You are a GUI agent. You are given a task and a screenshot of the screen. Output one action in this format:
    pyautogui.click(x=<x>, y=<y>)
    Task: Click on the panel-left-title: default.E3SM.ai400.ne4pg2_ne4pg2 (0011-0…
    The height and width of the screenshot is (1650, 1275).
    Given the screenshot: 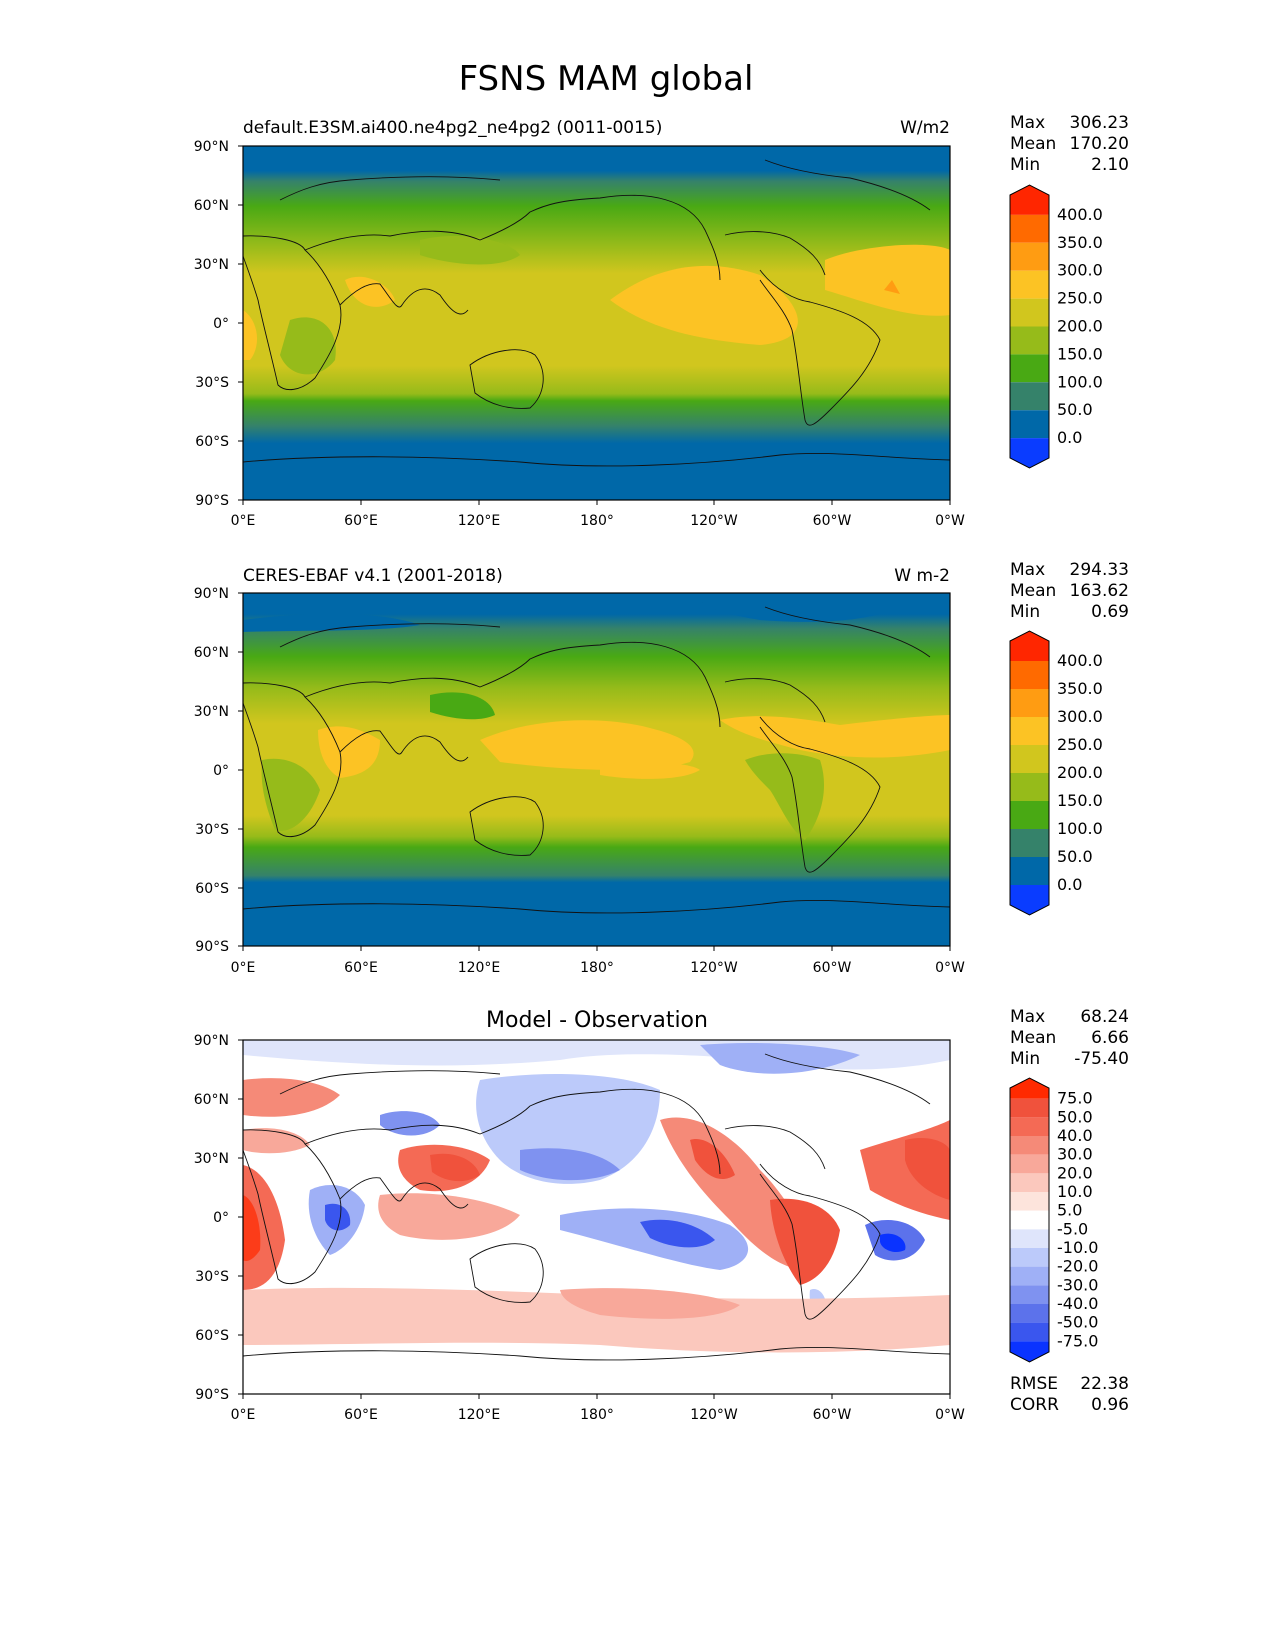 What is the action you would take?
    pyautogui.click(x=452, y=128)
    